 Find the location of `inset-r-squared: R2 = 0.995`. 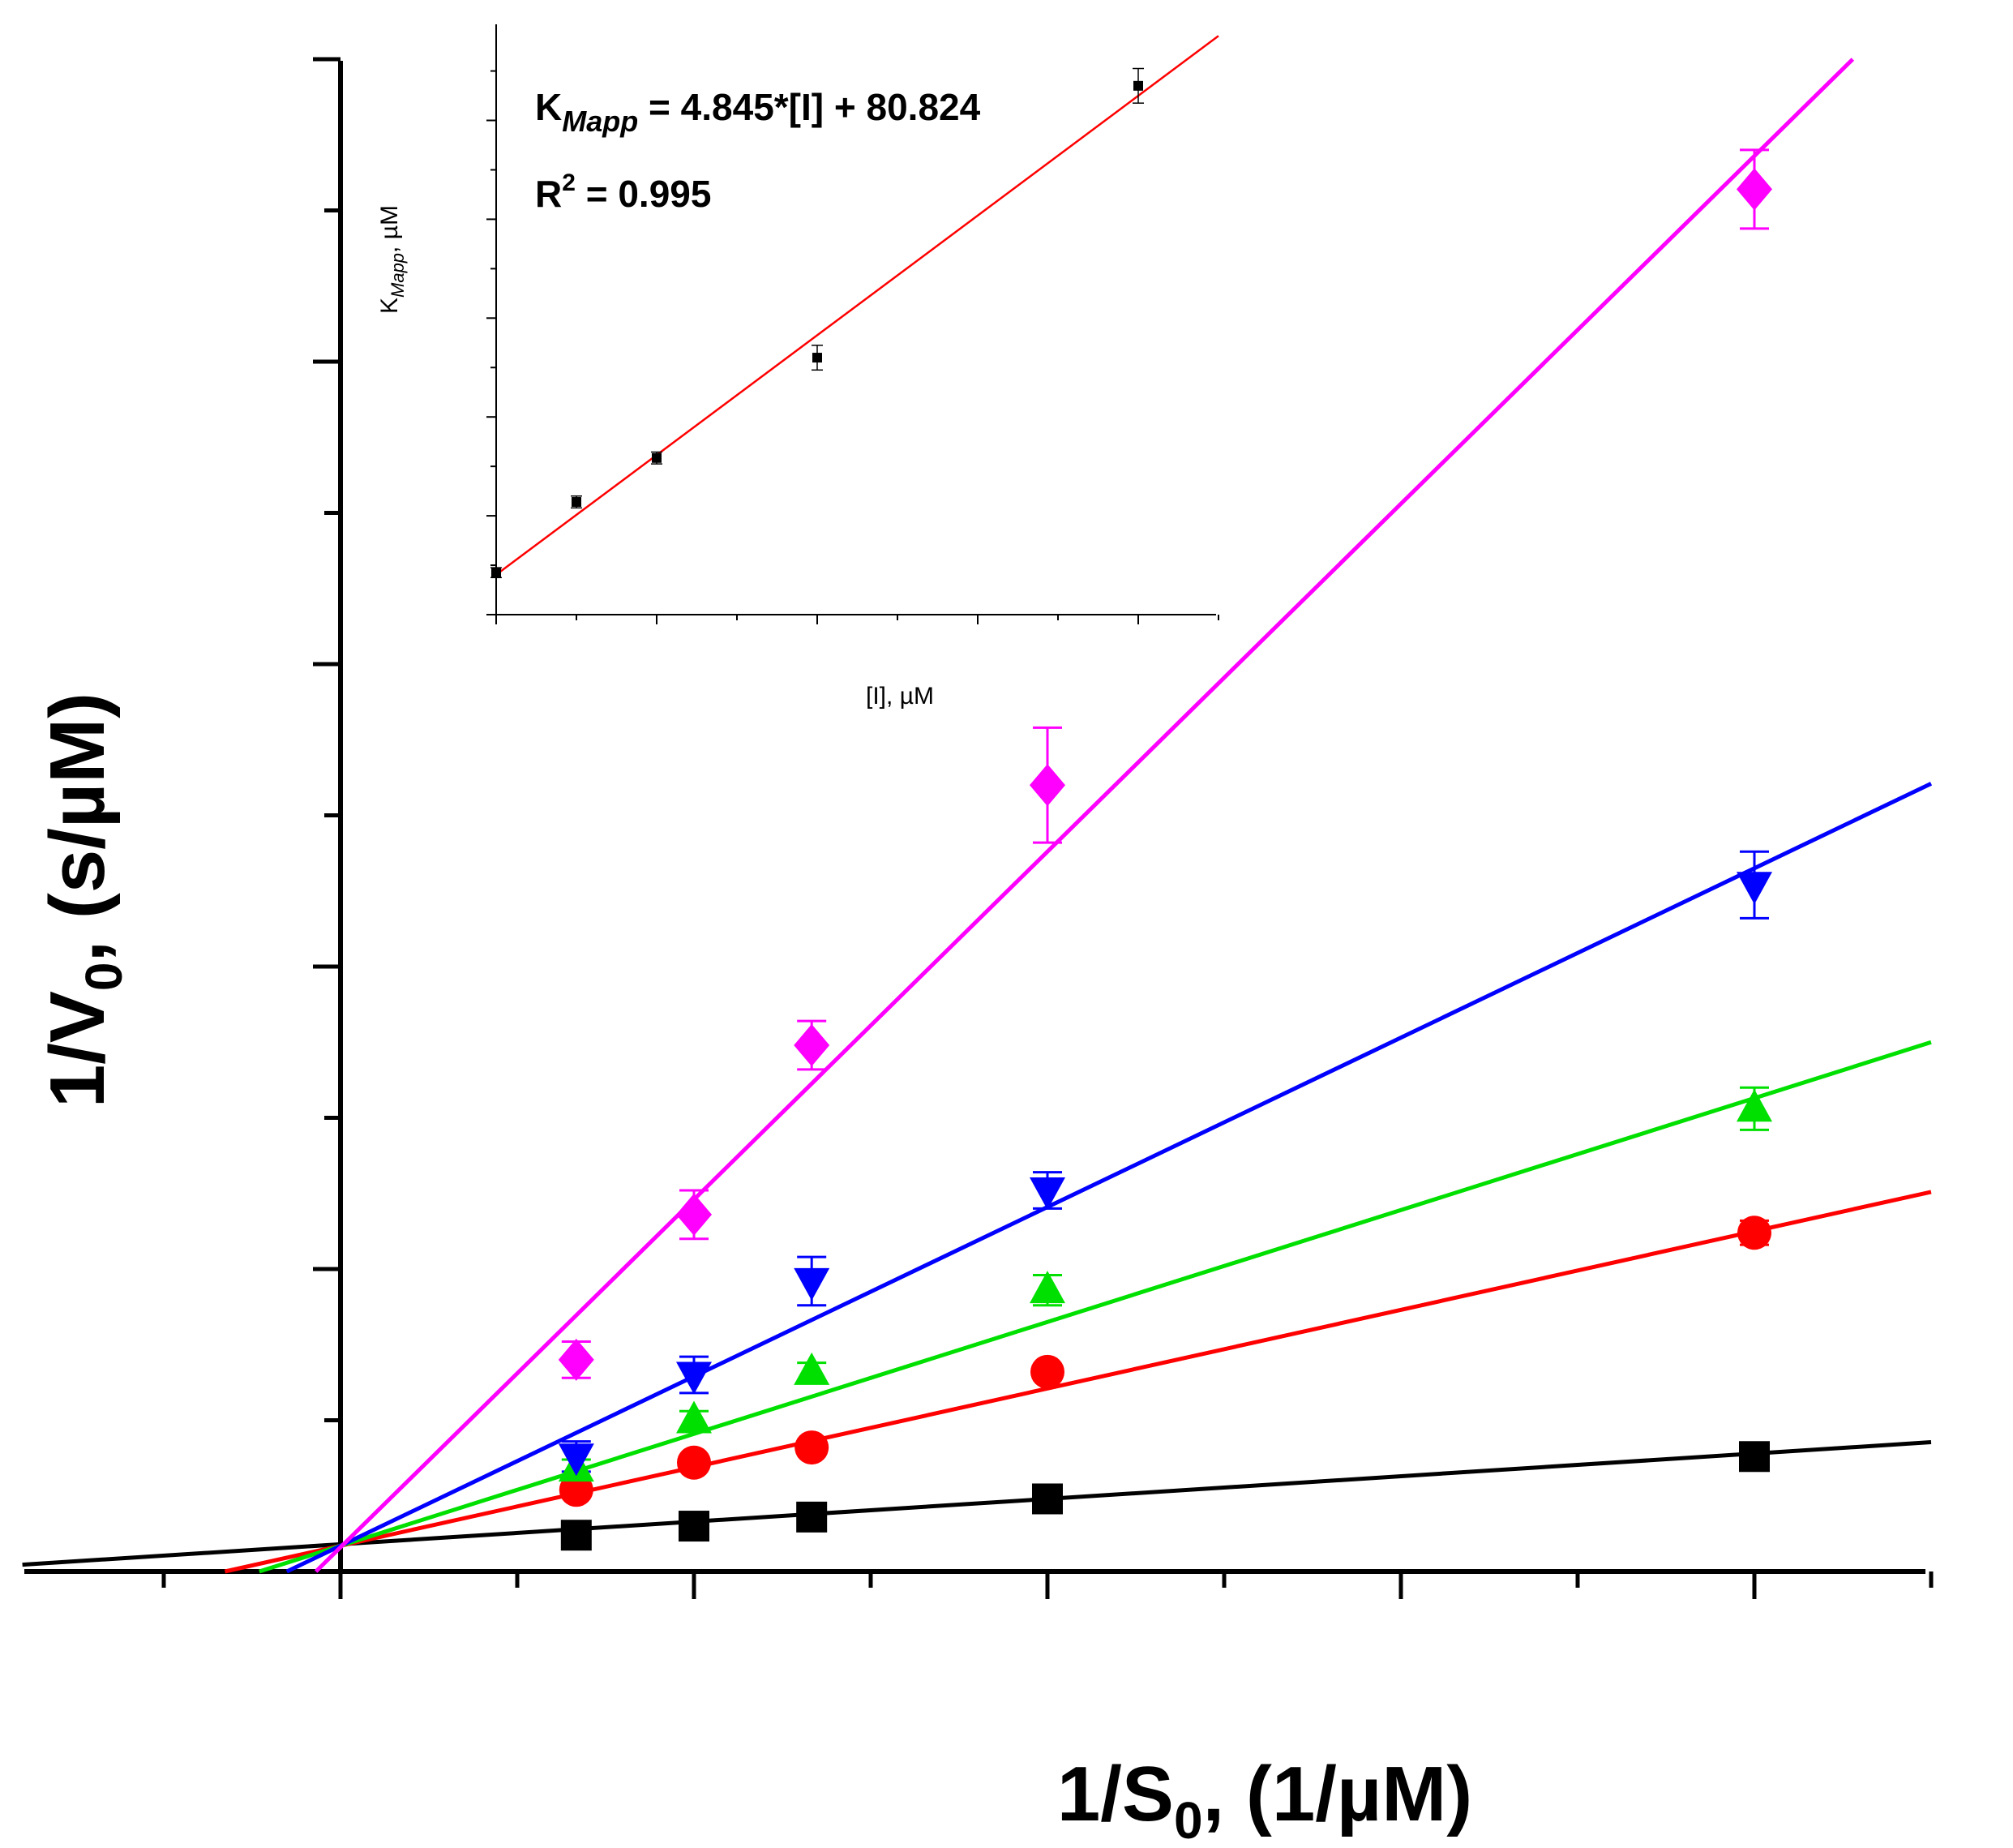

inset-r-squared: R2 = 0.995 is located at coordinates (623, 192).